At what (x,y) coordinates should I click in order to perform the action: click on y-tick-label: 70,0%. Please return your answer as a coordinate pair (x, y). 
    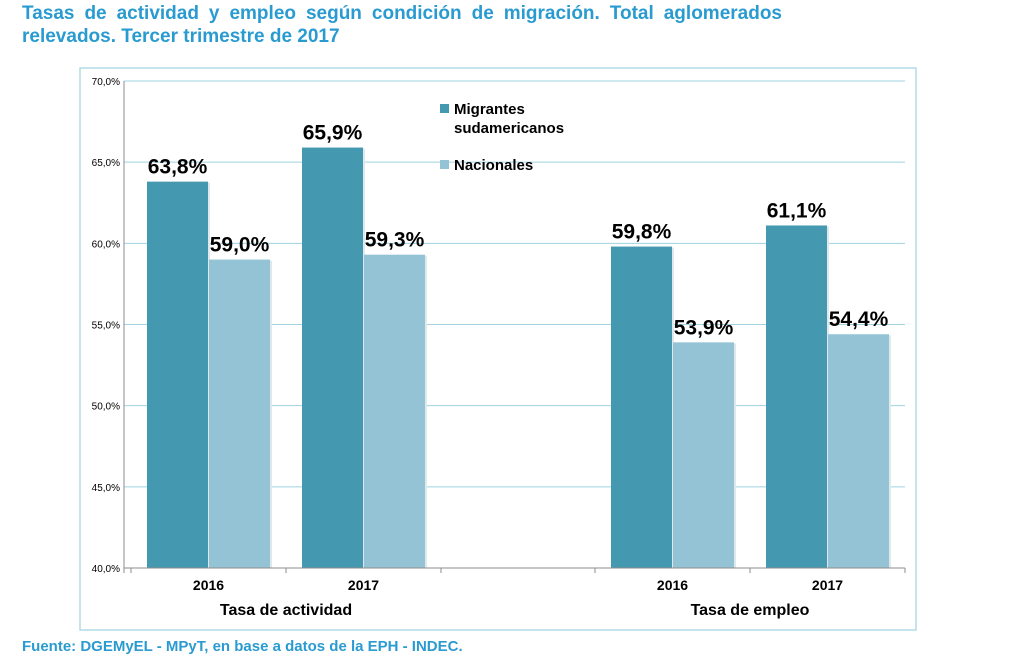
    Looking at the image, I should click on (106, 82).